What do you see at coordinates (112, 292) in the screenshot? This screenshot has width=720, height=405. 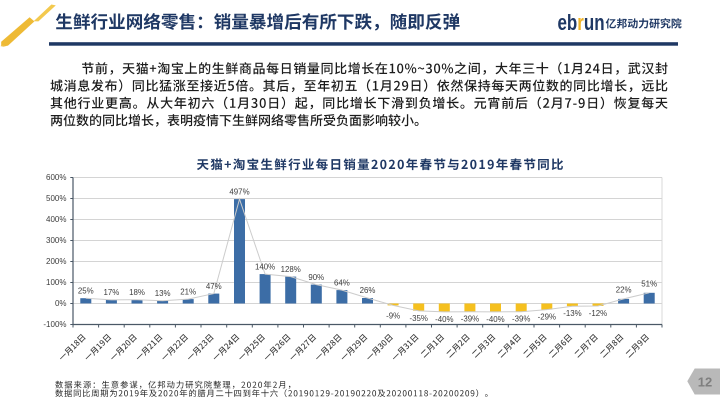 I see `svg-text: 17%` at bounding box center [112, 292].